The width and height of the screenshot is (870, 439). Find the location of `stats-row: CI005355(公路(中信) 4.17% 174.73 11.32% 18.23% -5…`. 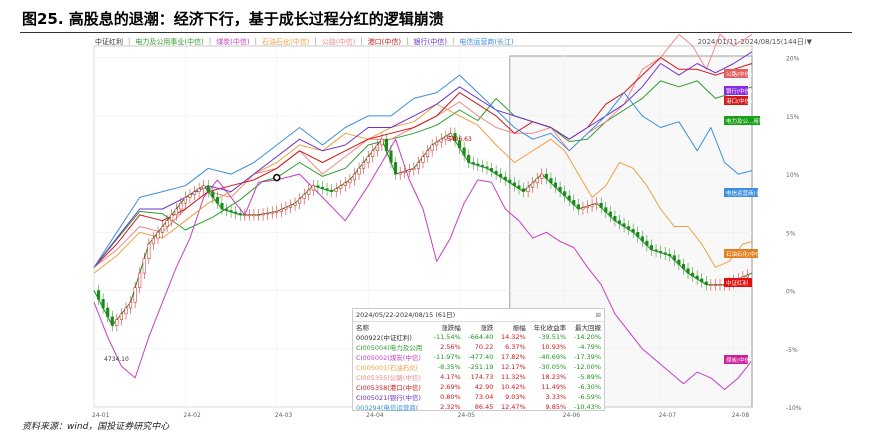

stats-row: CI005355(公路(中信) 4.17% 174.73 11.32% 18.23% -5… is located at coordinates (478, 377).